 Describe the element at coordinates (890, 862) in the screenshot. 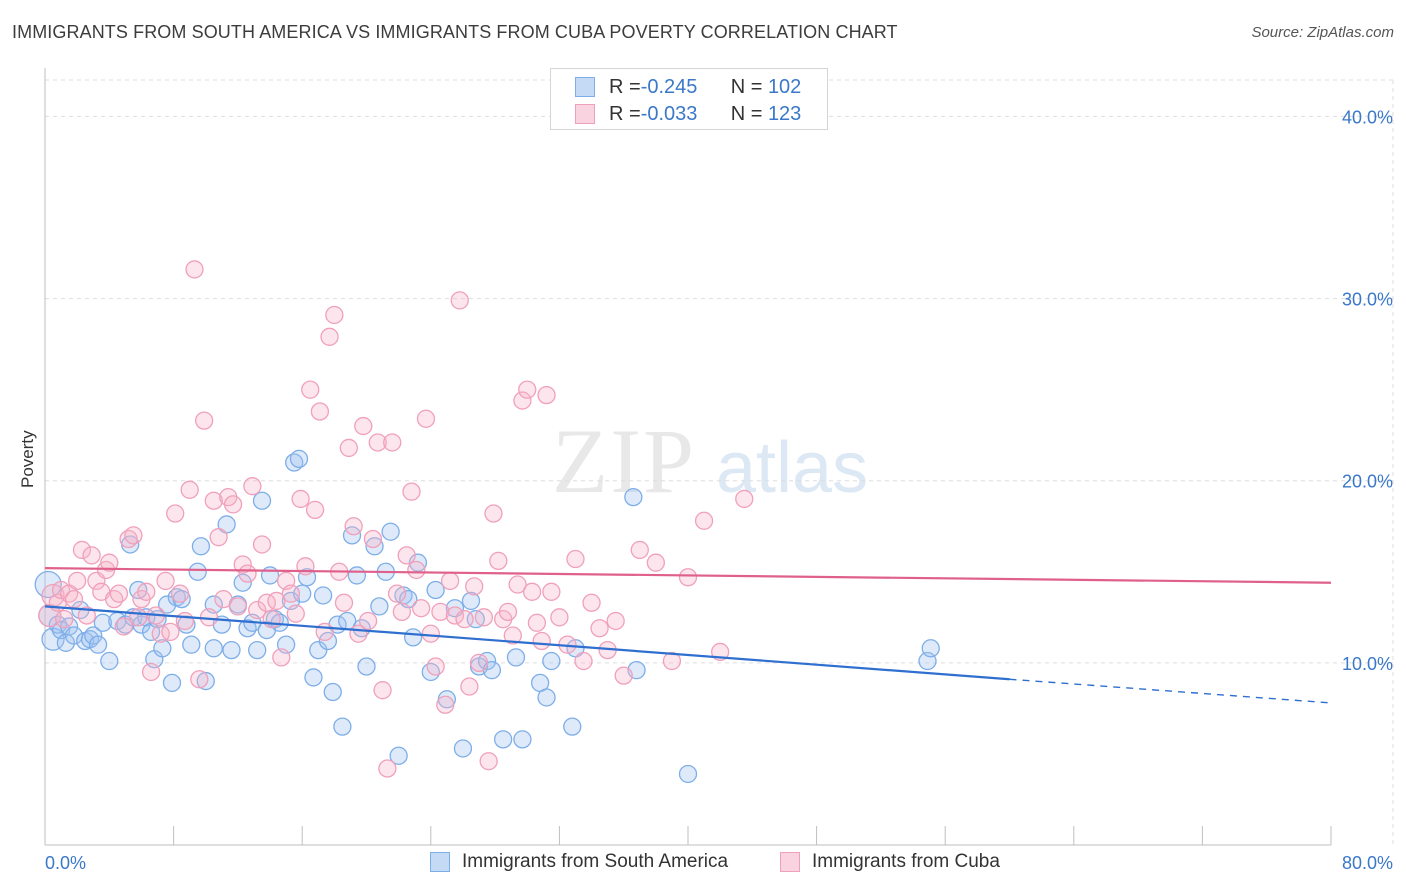

I see `legend-item-cuba: Immigrants from Cuba` at that location.